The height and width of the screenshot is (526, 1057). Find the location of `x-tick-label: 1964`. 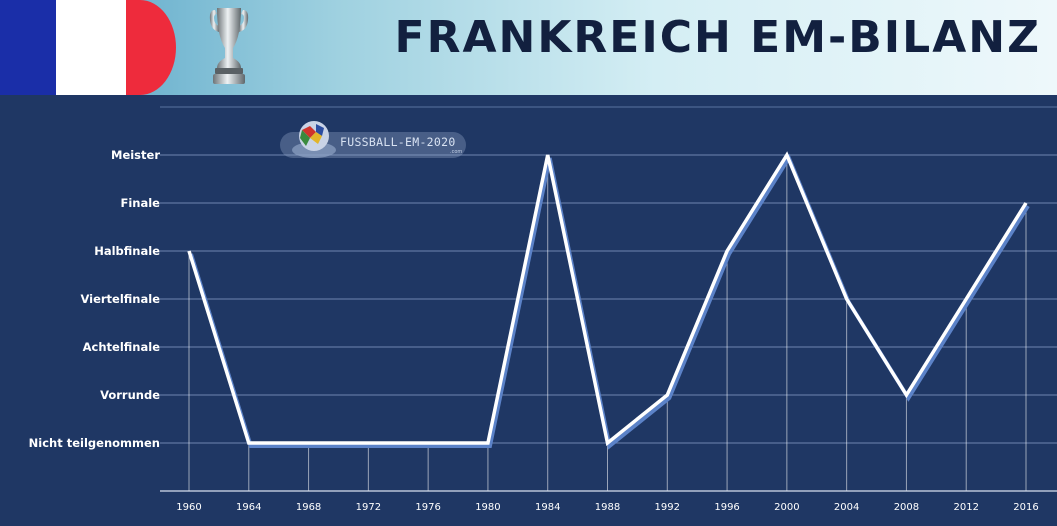

x-tick-label: 1964 is located at coordinates (248, 507).